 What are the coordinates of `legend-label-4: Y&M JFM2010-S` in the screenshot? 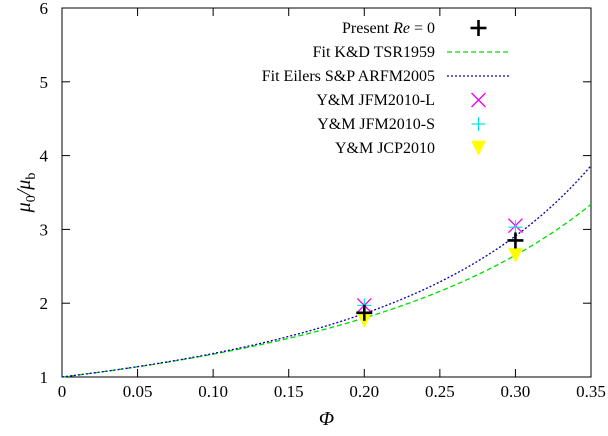 It's located at (376, 124).